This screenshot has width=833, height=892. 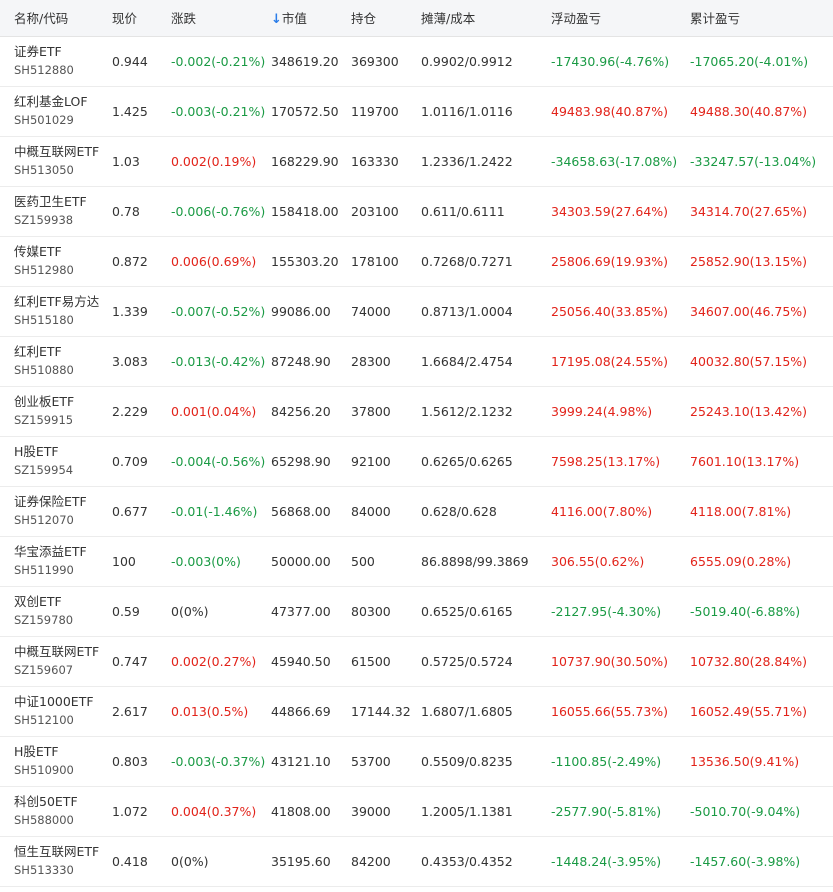 What do you see at coordinates (56, 711) in the screenshot?
I see `cell-name-code: 中证1000ETF SH512100` at bounding box center [56, 711].